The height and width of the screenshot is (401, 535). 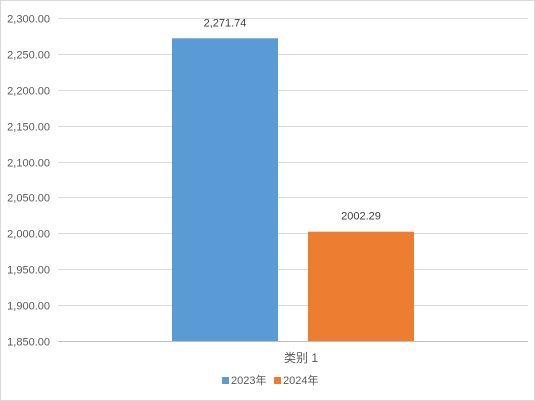 I want to click on y-tick-label: 2,200.00, so click(x=28, y=92).